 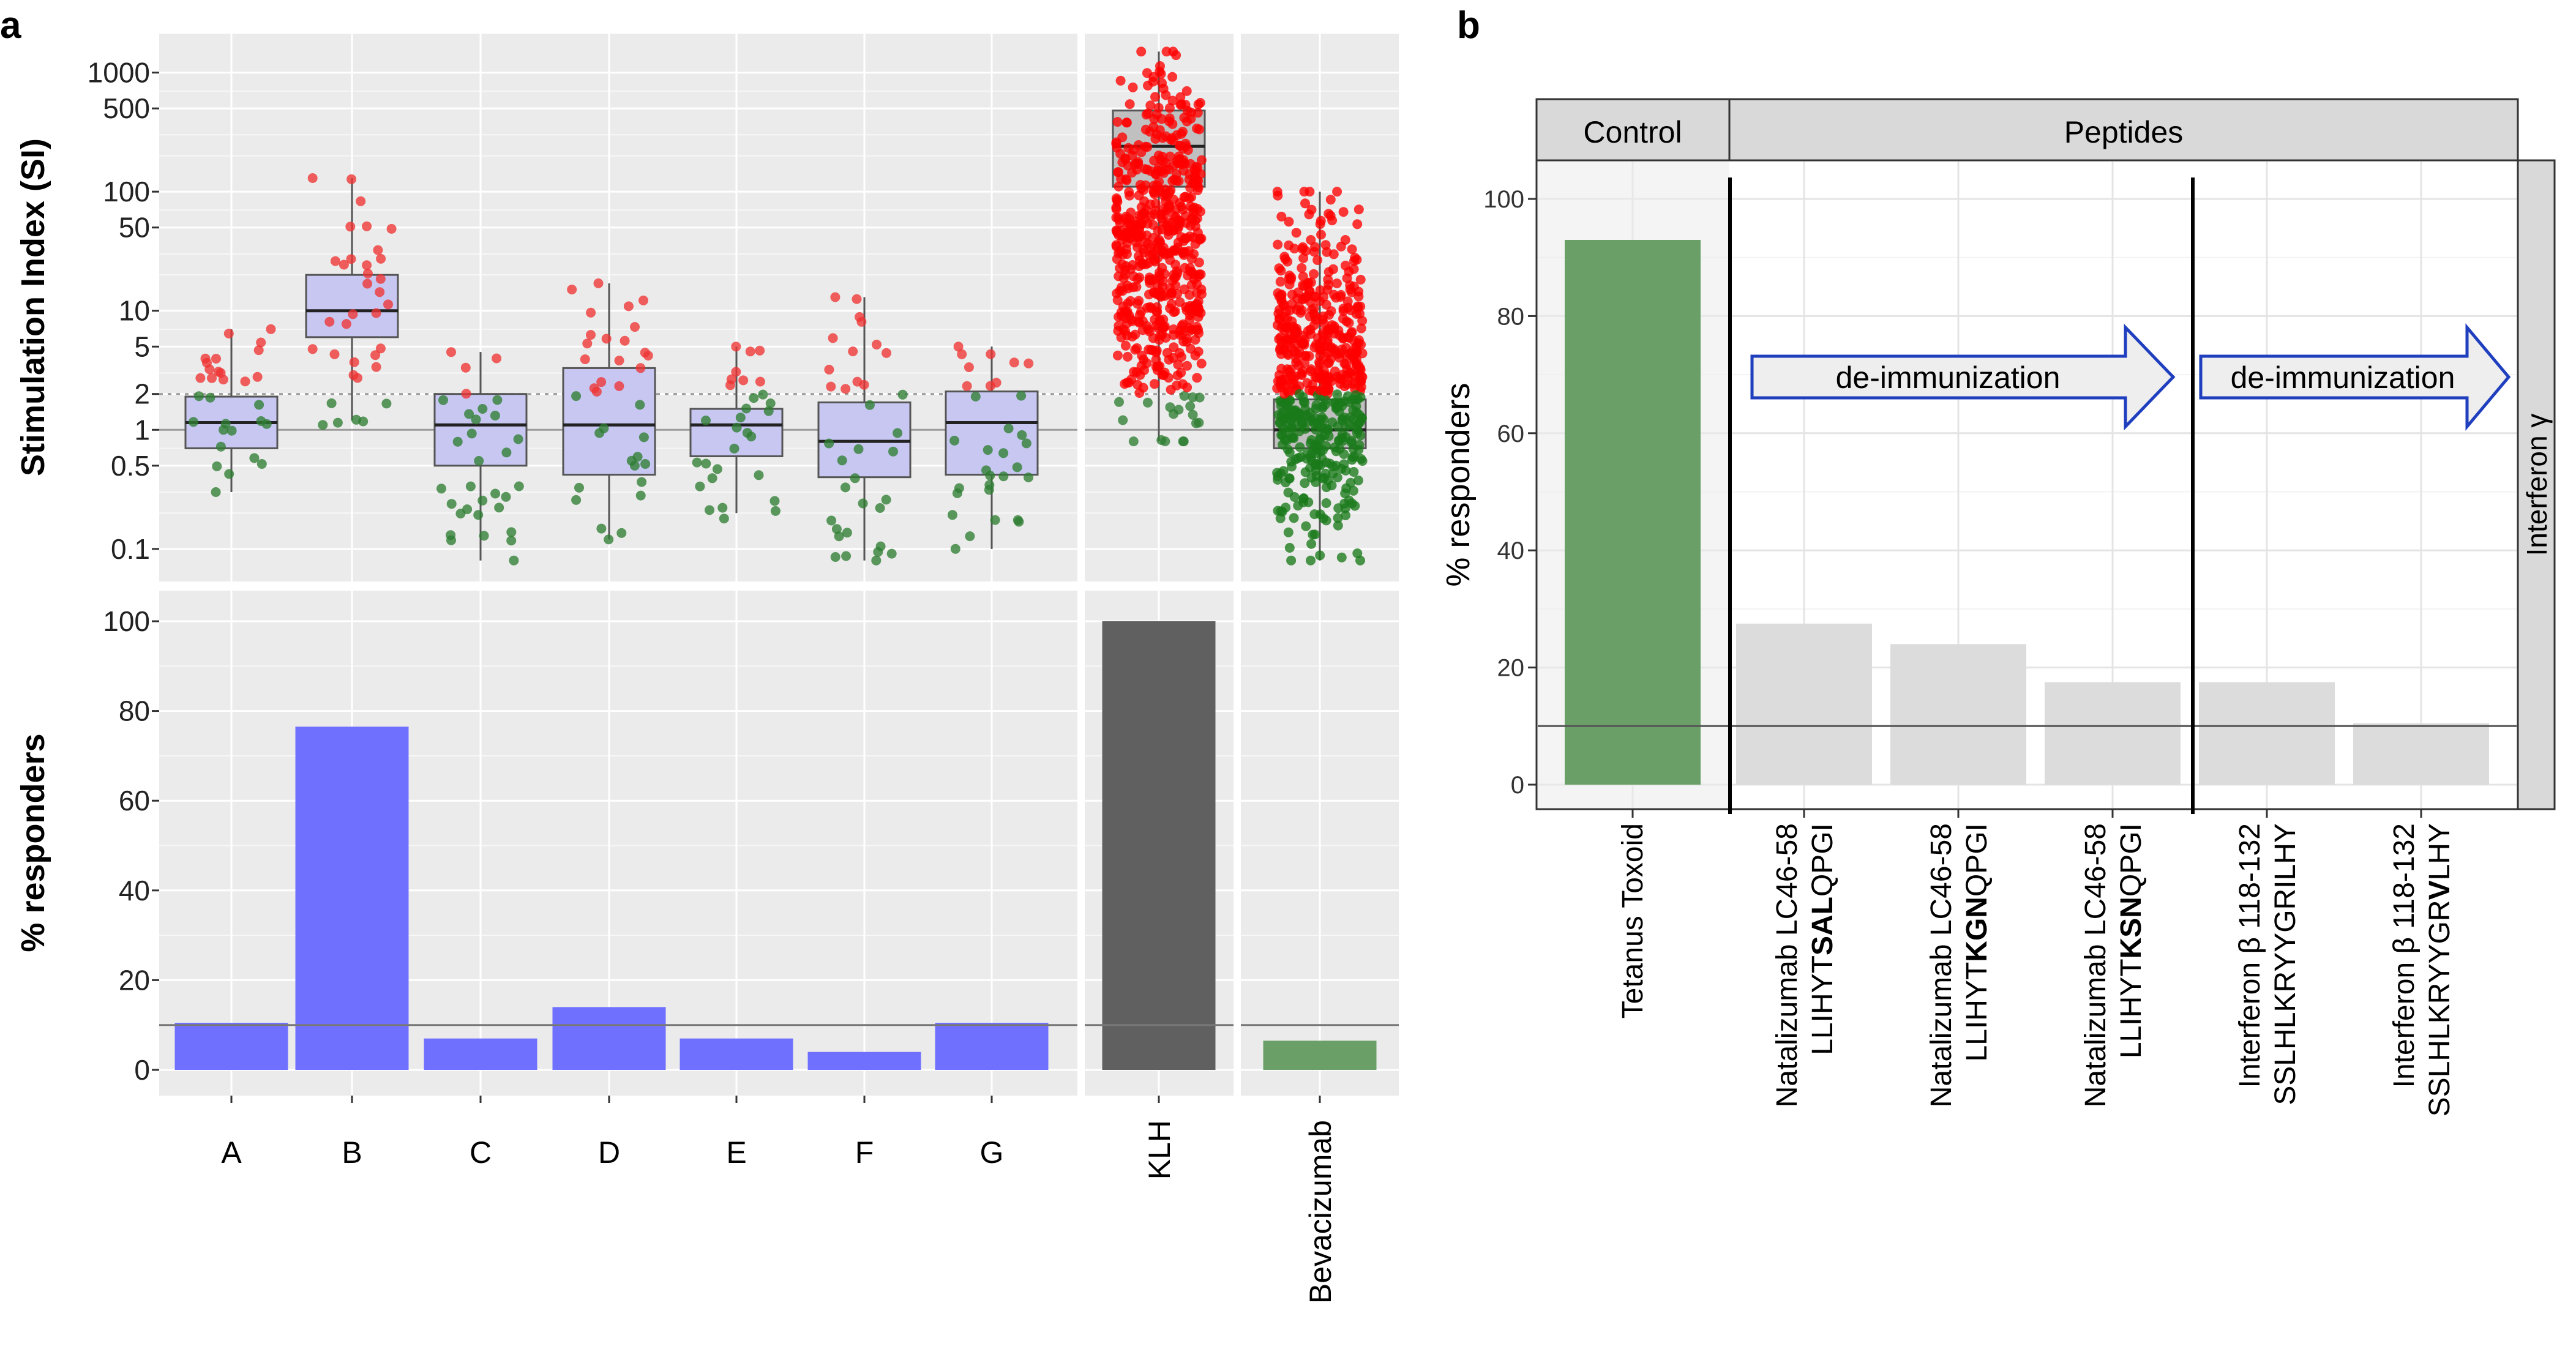 What do you see at coordinates (1511, 316) in the screenshot?
I see `b-tick-label-1: 80` at bounding box center [1511, 316].